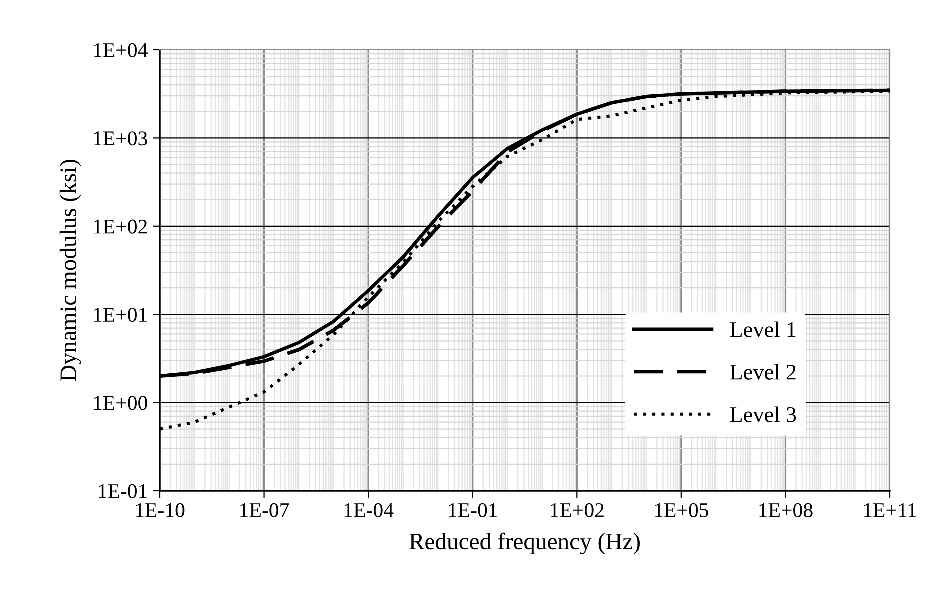 This screenshot has height=592, width=930. What do you see at coordinates (473, 510) in the screenshot?
I see `x-tick-label: 1E-01` at bounding box center [473, 510].